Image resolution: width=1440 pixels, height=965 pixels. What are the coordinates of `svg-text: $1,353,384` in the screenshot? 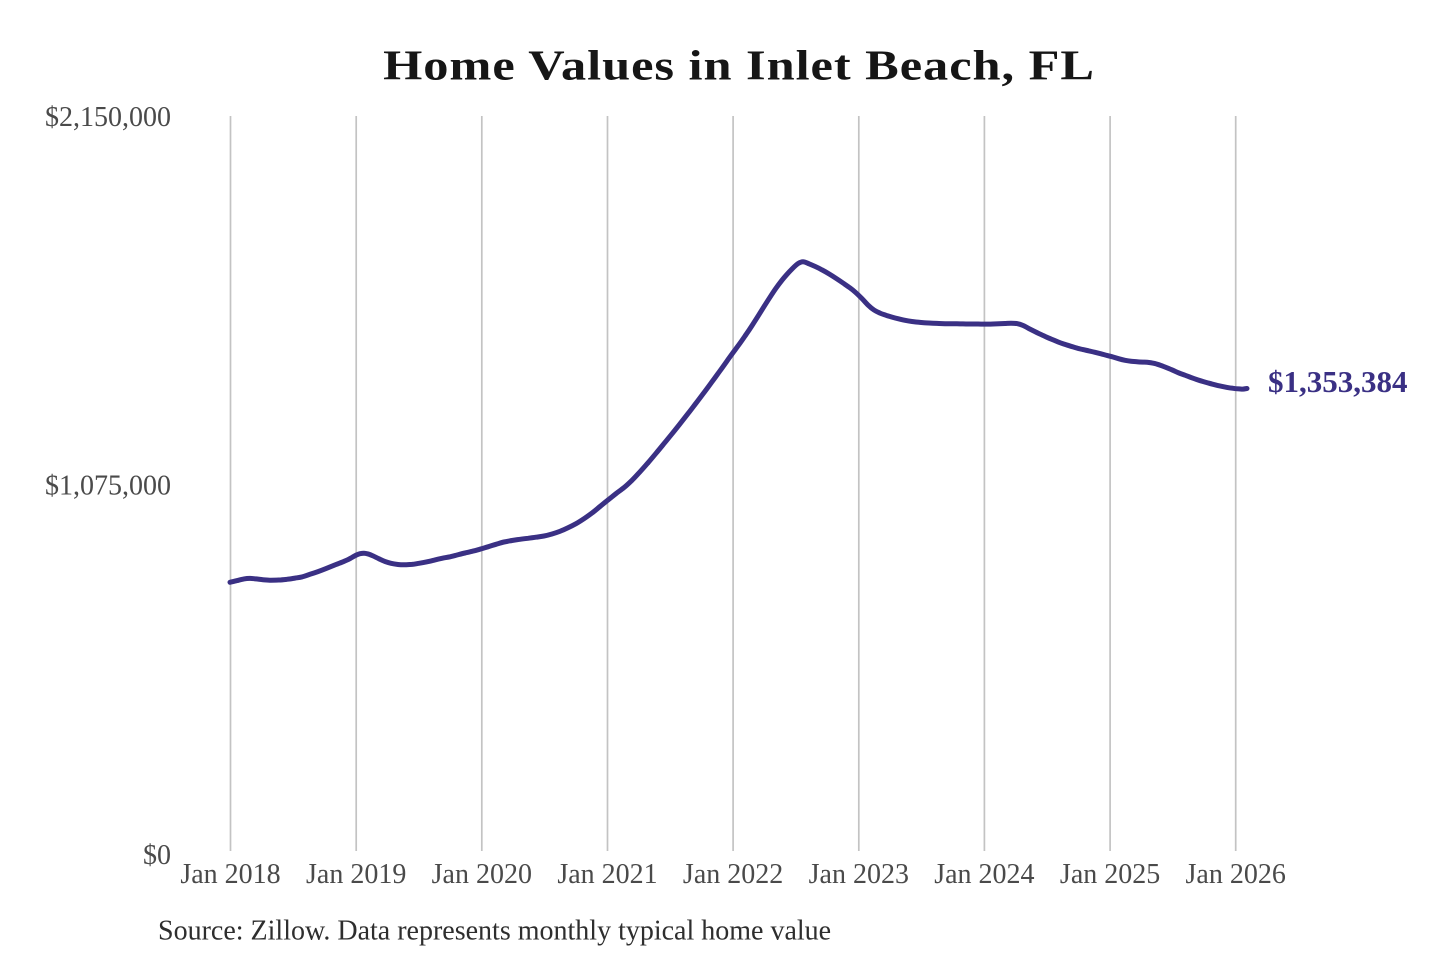 It's located at (1338, 381).